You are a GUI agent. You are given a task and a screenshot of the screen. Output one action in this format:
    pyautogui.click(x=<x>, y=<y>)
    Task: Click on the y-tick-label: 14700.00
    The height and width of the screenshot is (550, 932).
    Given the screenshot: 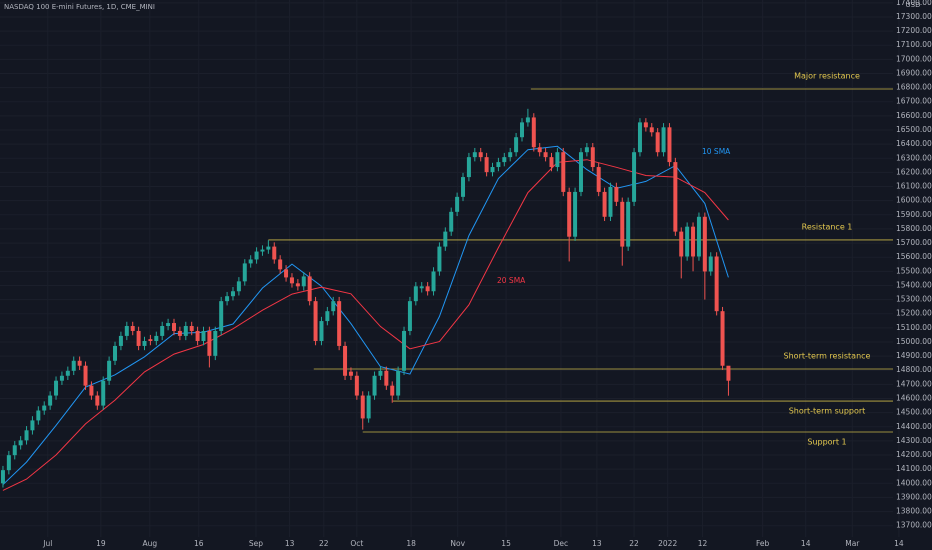 What is the action you would take?
    pyautogui.click(x=914, y=383)
    